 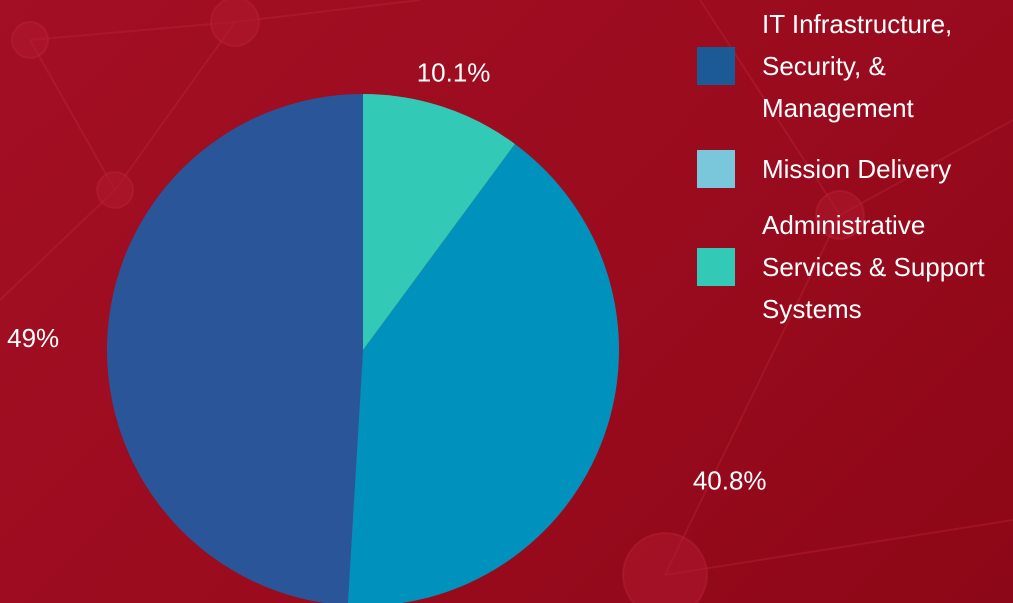 What do you see at coordinates (454, 72) in the screenshot?
I see `slice-label: 10.1%` at bounding box center [454, 72].